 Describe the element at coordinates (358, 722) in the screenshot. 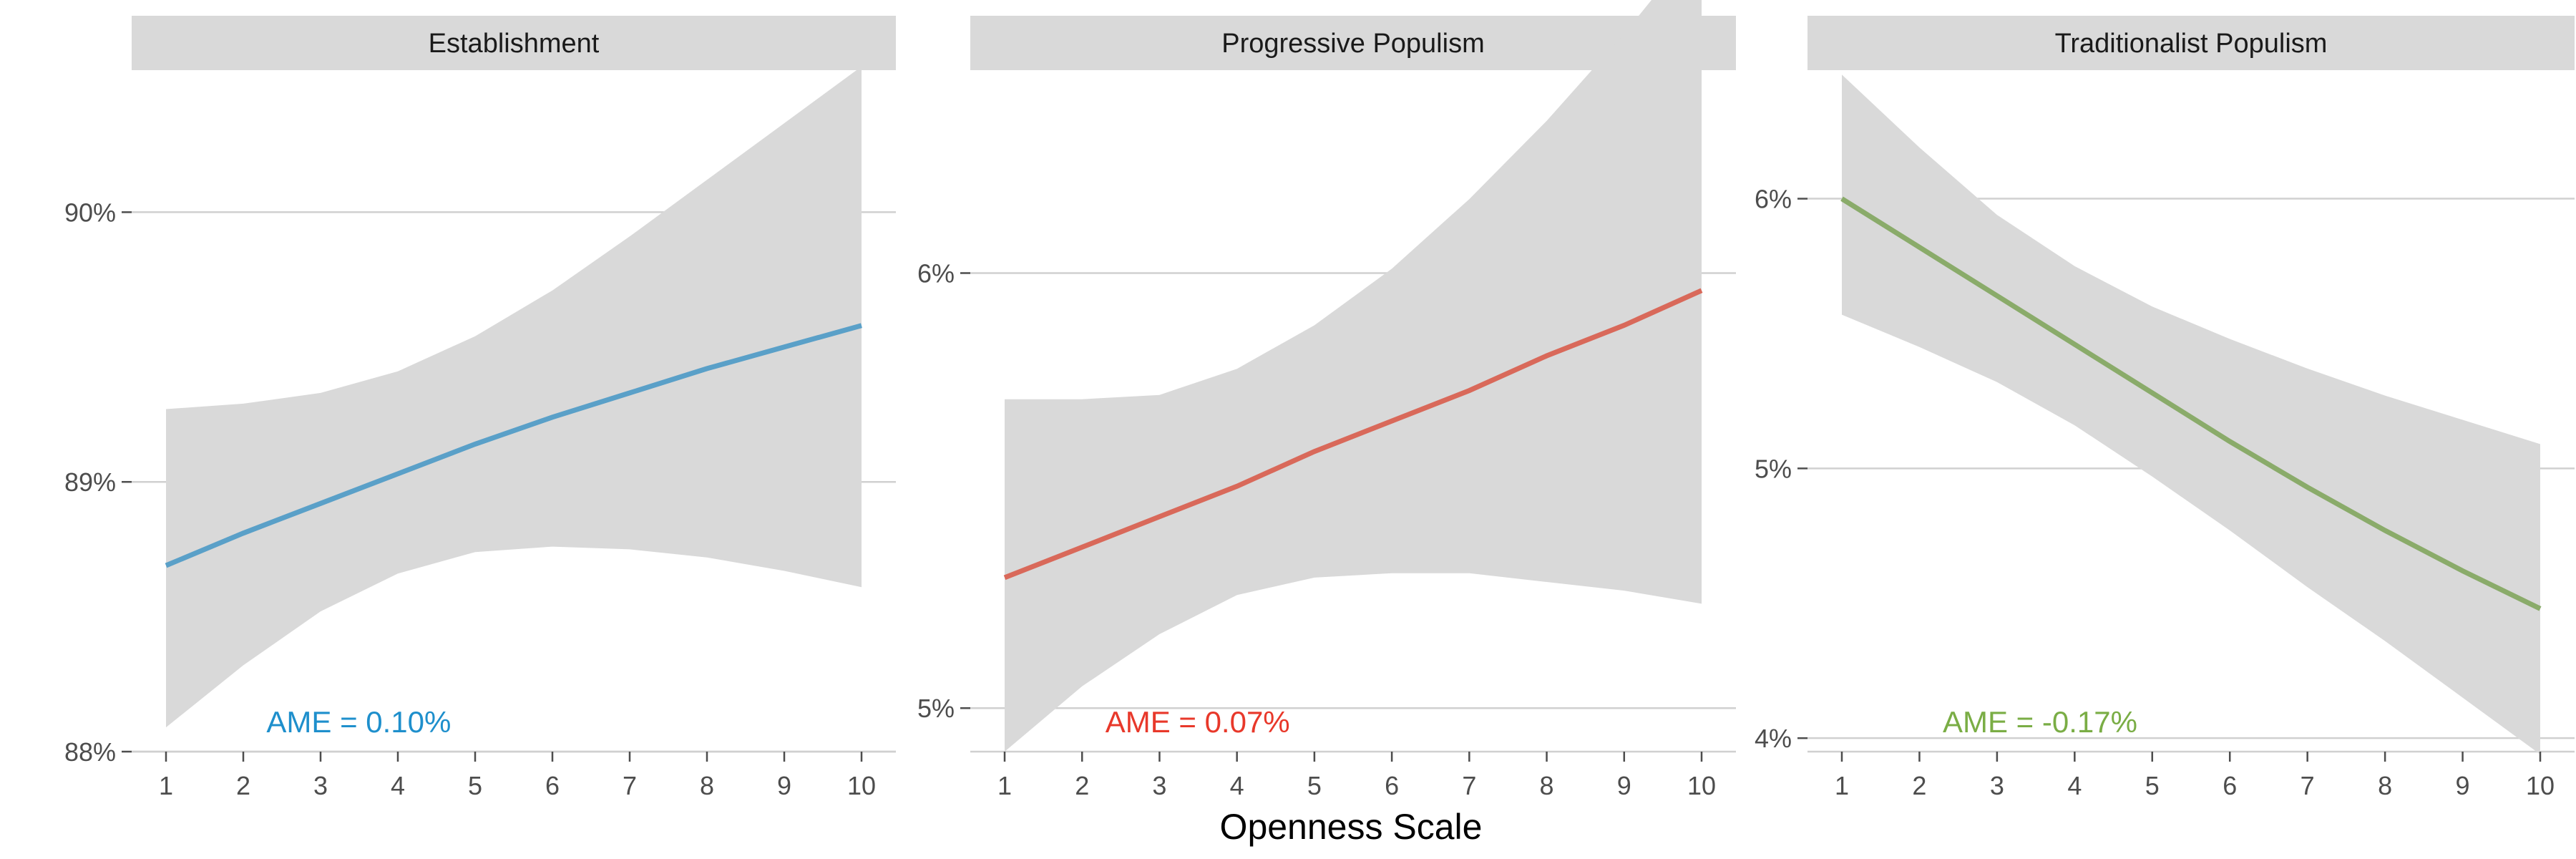

I see `ame-annotation: AME = 0.10%` at that location.